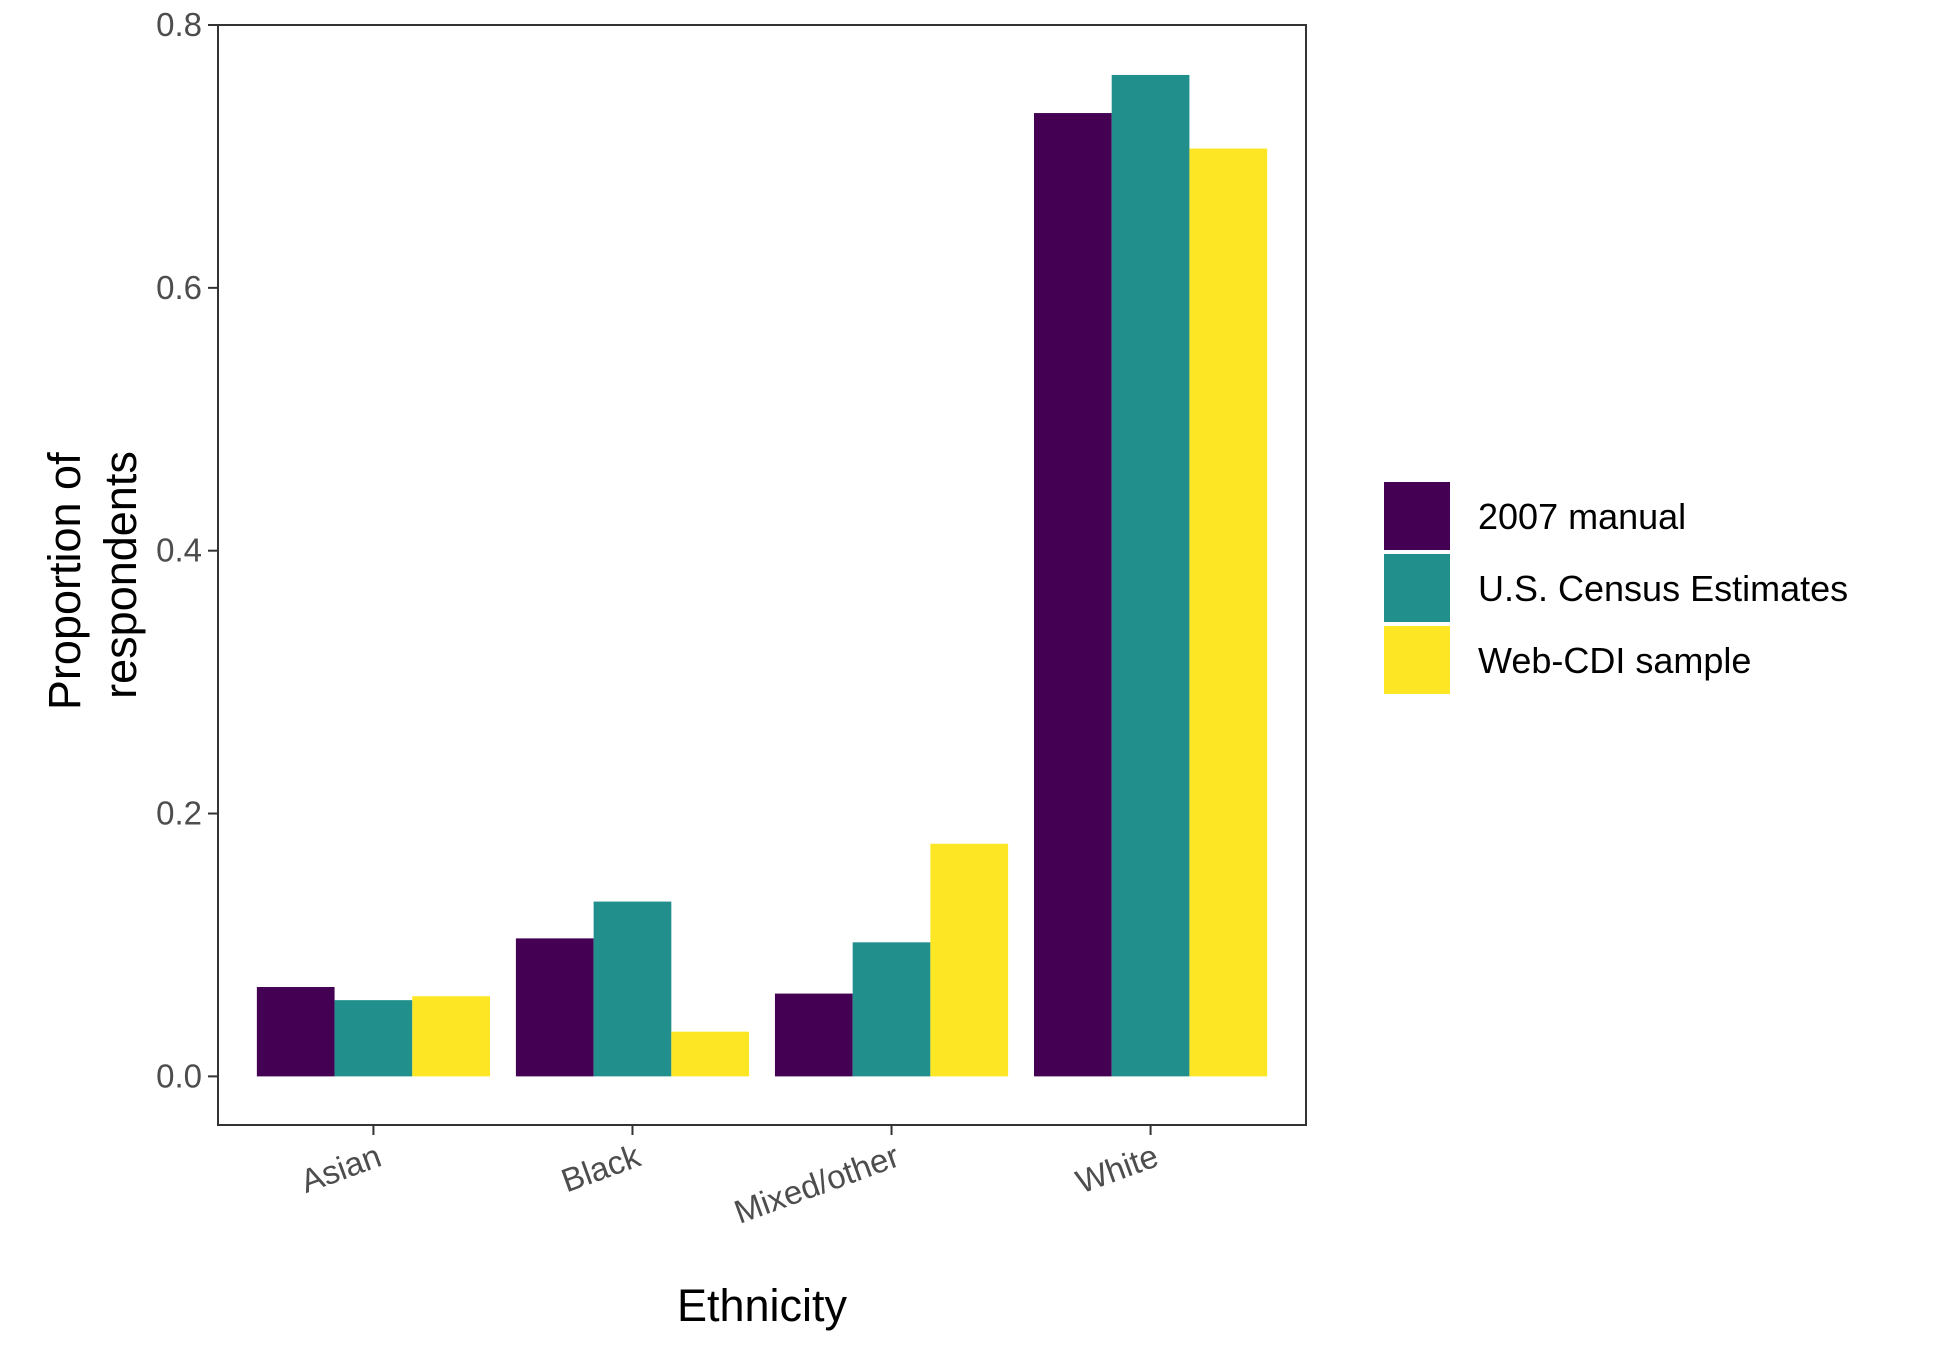  What do you see at coordinates (1582, 516) in the screenshot?
I see `legend-label-1: 2007 manual` at bounding box center [1582, 516].